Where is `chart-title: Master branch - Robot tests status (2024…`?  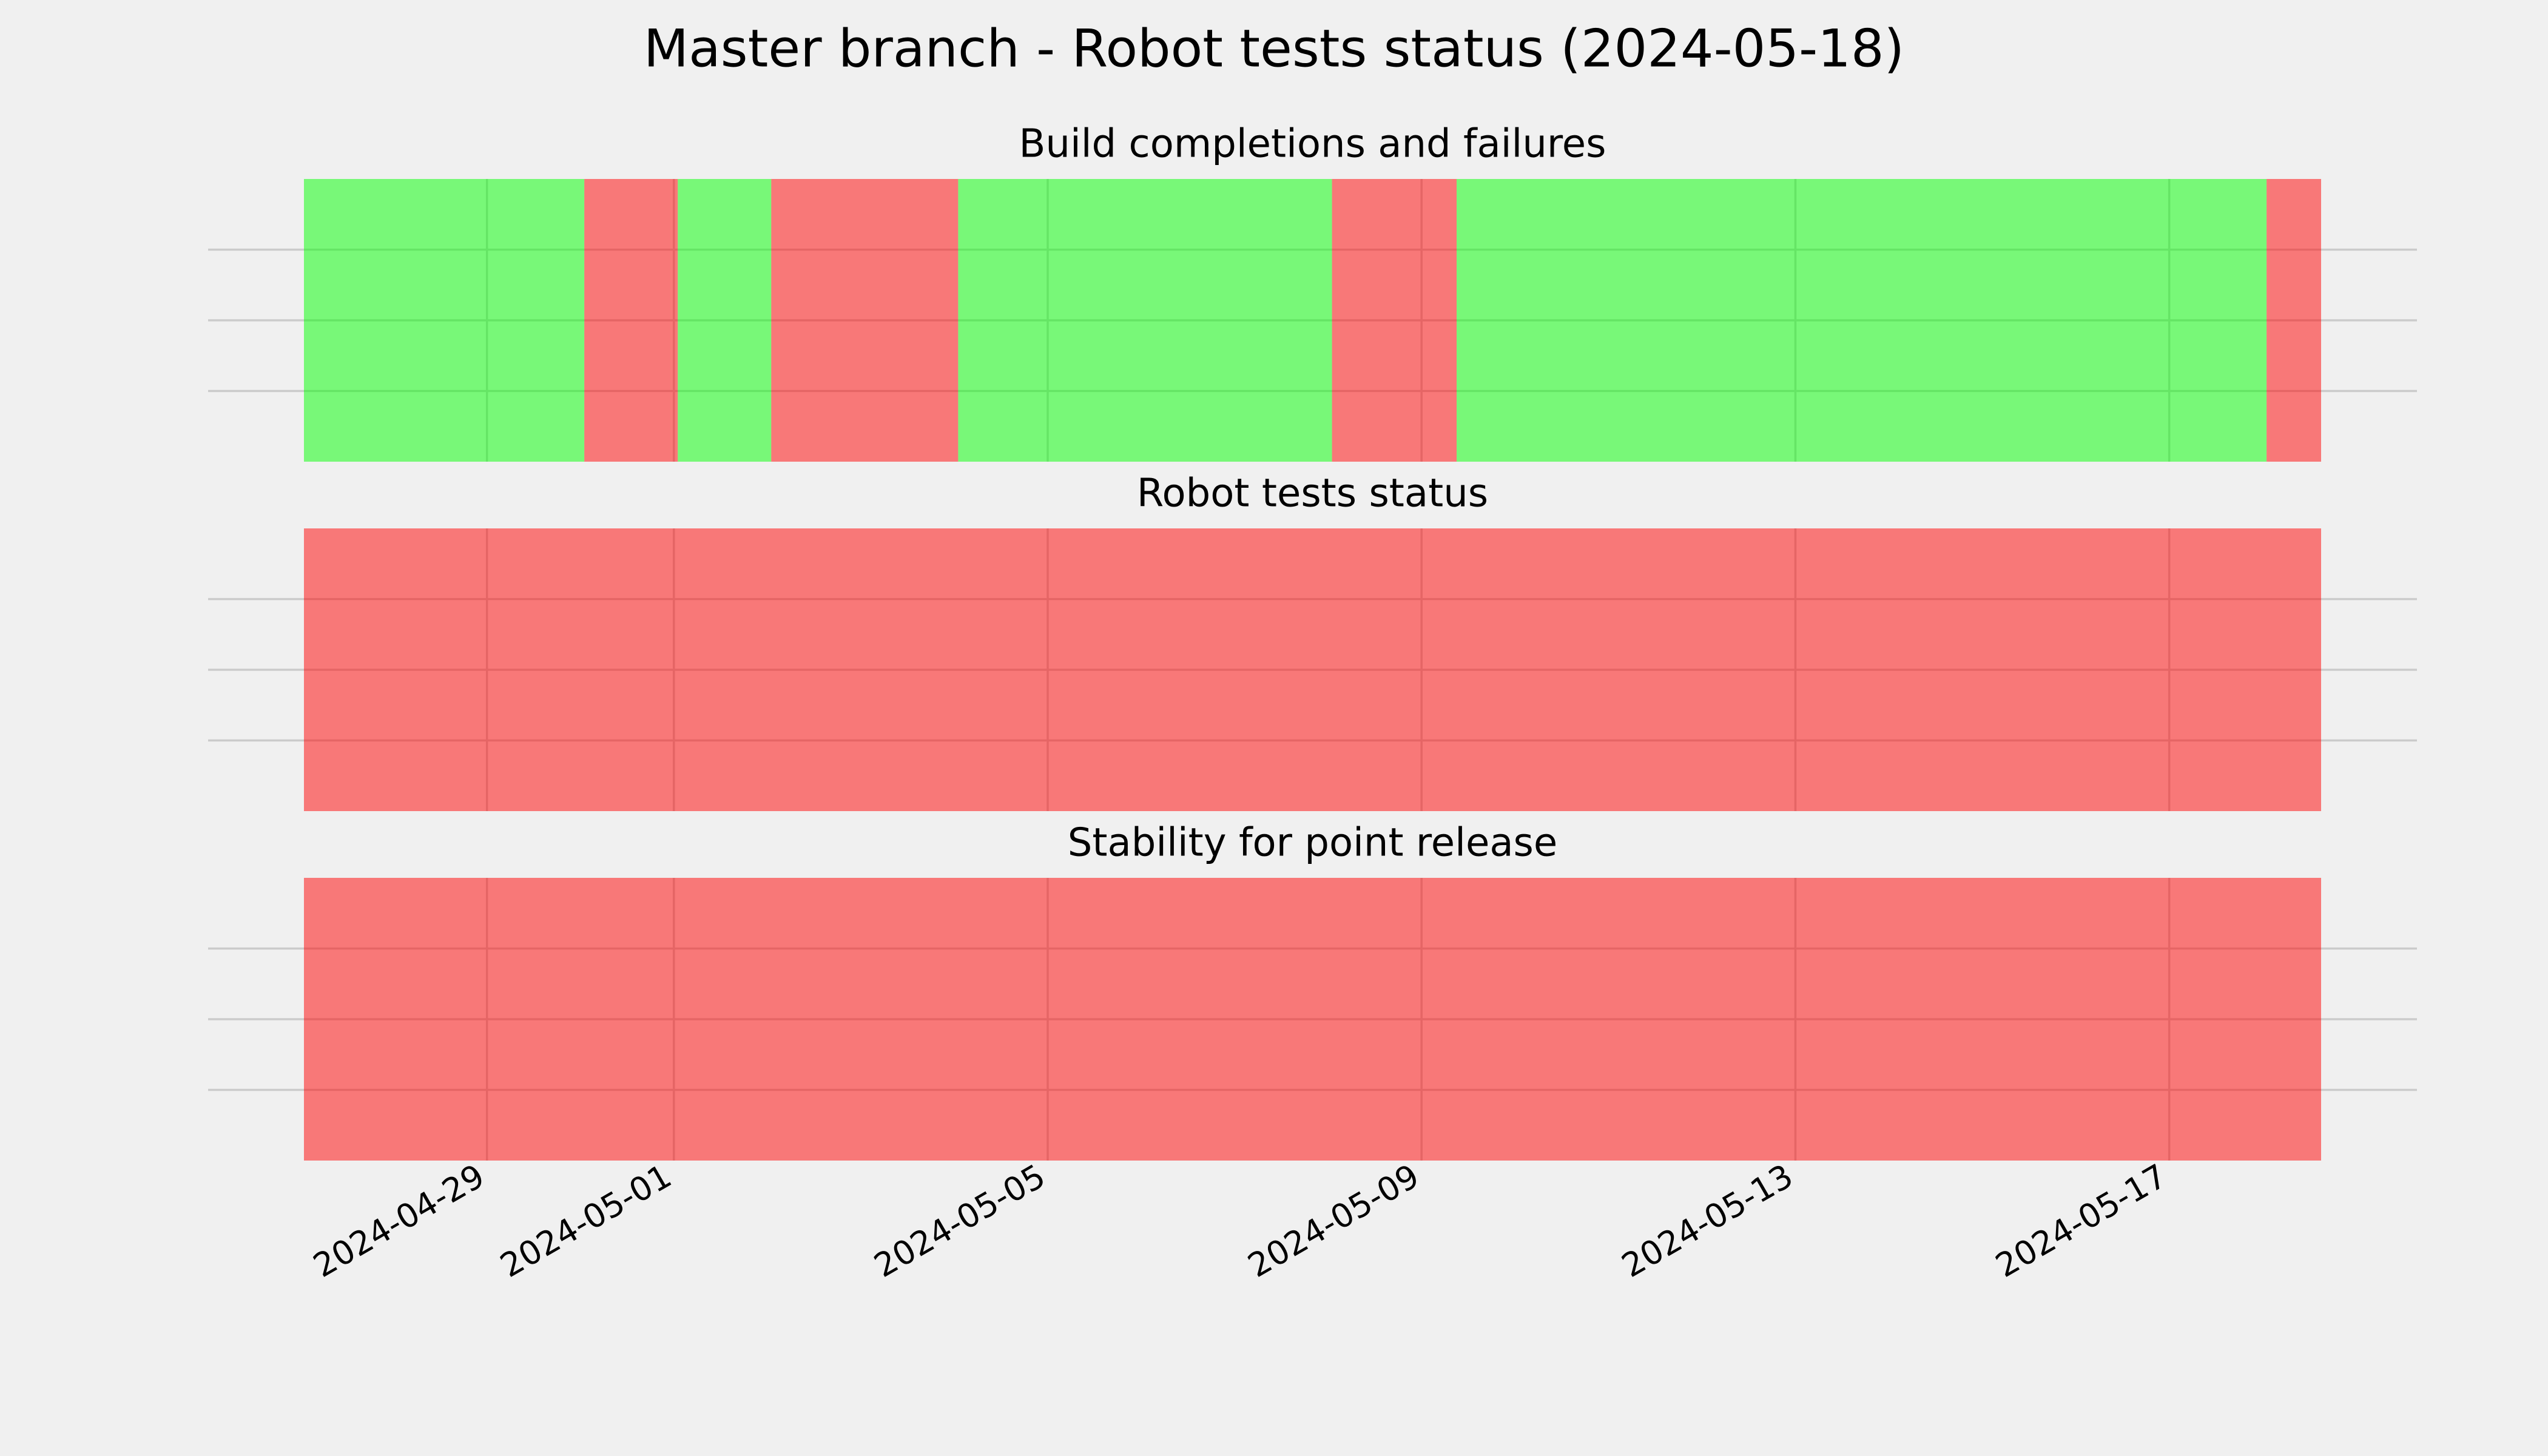 chart-title: Master branch - Robot tests status (2024… is located at coordinates (1274, 48).